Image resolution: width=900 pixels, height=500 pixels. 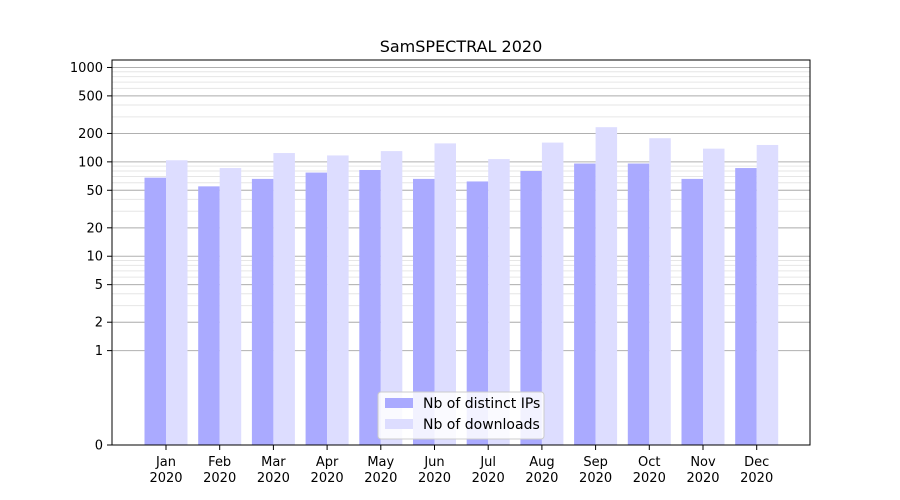 What do you see at coordinates (585, 304) in the screenshot?
I see `bar-distinct-ips-sep` at bounding box center [585, 304].